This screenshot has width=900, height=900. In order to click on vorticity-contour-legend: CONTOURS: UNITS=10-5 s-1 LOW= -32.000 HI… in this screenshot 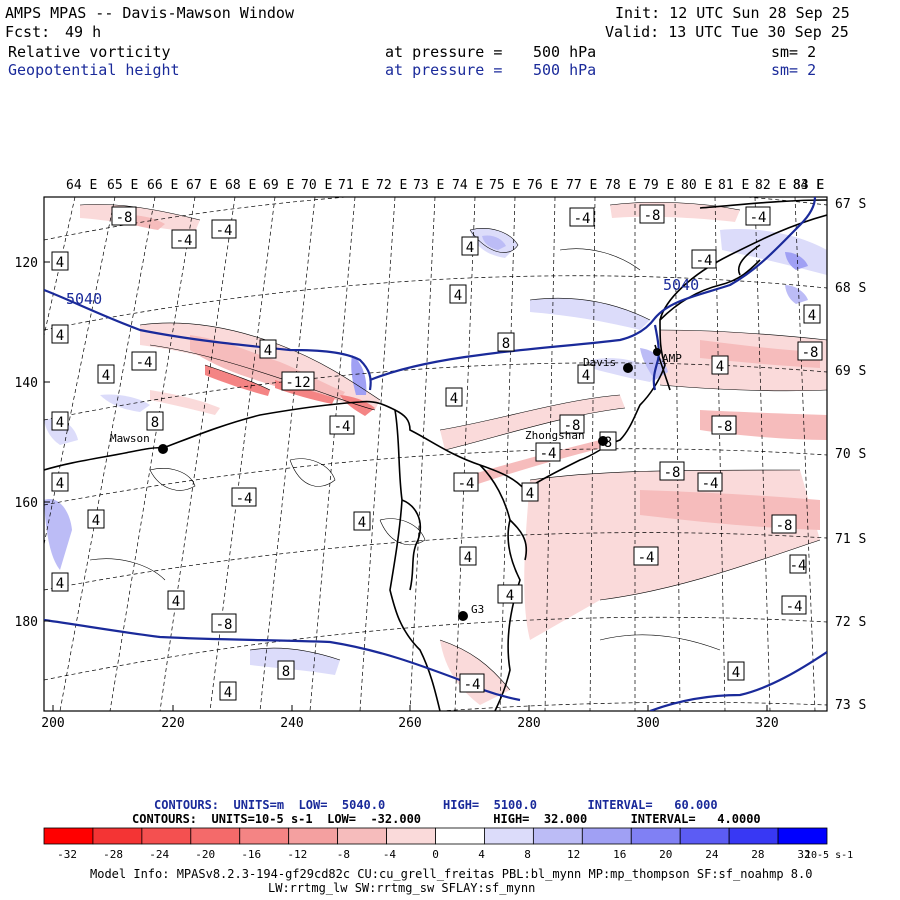, I will do `click(446, 819)`.